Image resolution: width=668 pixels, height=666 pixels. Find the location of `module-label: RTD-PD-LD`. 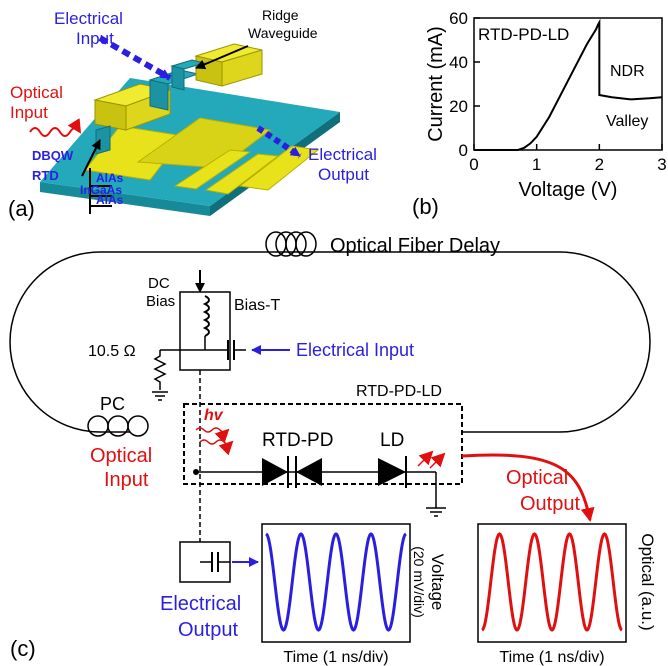

module-label: RTD-PD-LD is located at coordinates (399, 391).